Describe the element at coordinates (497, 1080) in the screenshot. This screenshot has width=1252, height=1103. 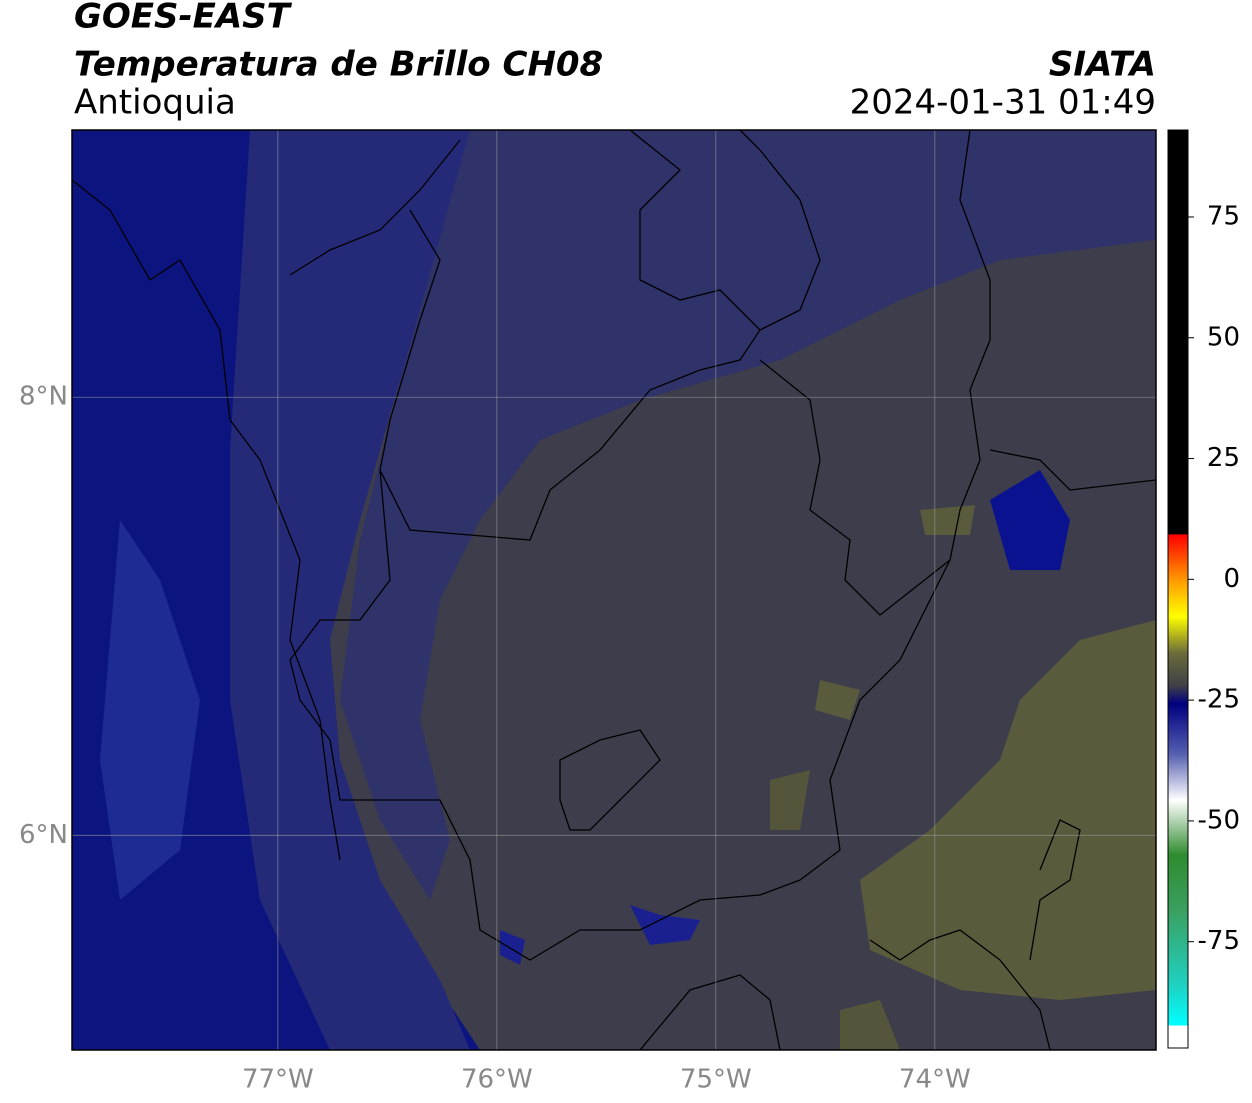
I see `lon-tick-label: 76°W` at that location.